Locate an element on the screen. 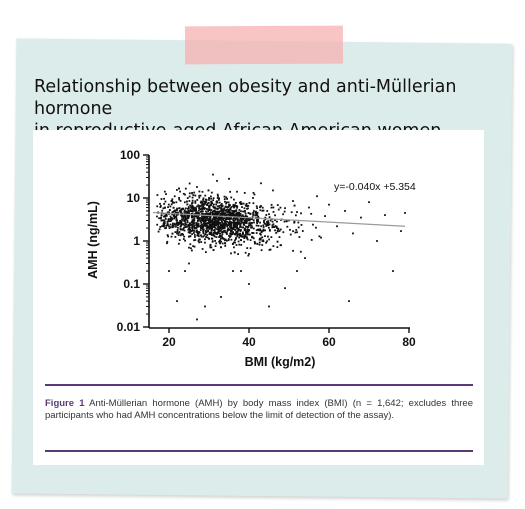 The width and height of the screenshot is (525, 509). y-axis-ticks: 0.01 0.1 1 10 100 is located at coordinates (133, 241).